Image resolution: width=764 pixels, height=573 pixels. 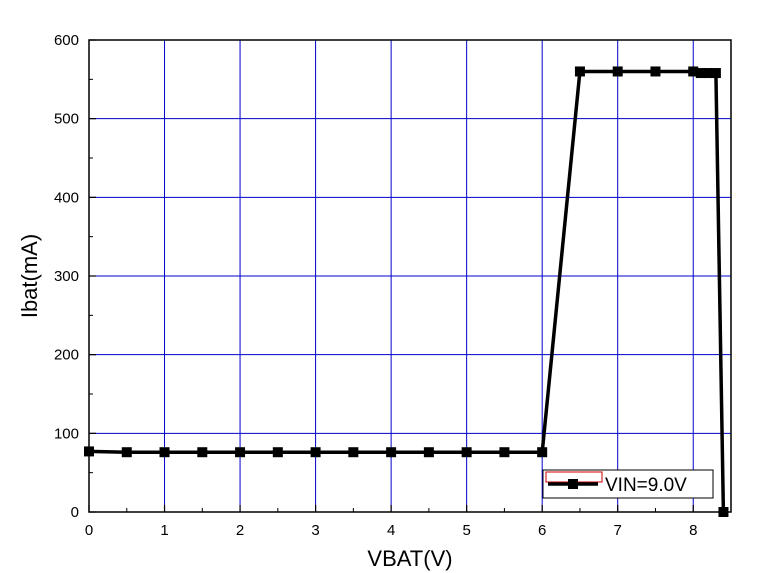 What do you see at coordinates (66, 276) in the screenshot?
I see `y-tick-label: 300` at bounding box center [66, 276].